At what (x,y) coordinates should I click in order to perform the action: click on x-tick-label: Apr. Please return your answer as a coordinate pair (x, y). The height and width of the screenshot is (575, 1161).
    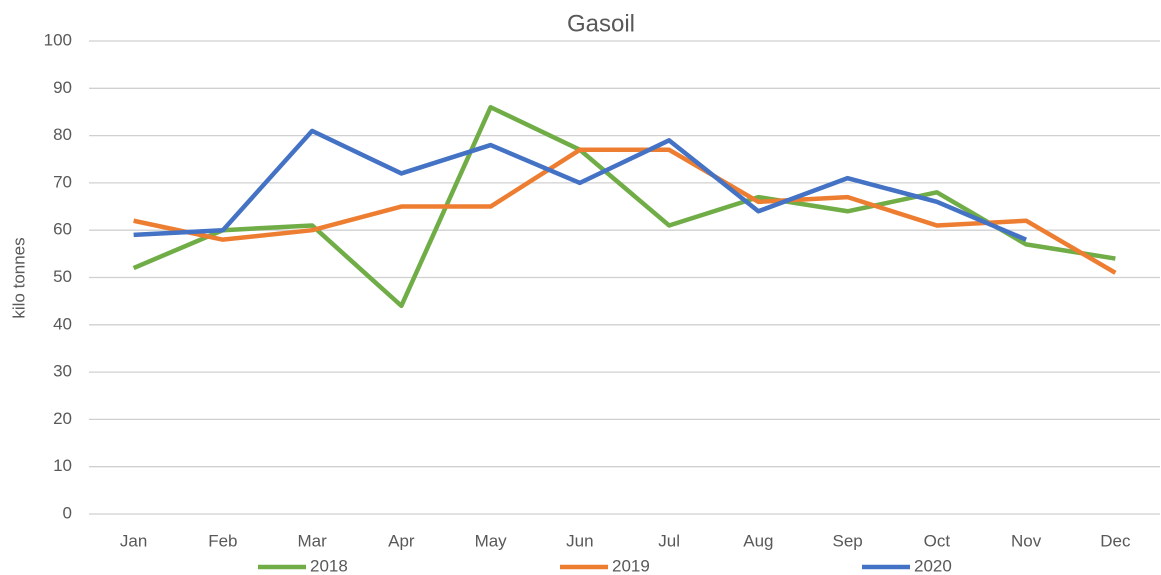
    Looking at the image, I should click on (401, 540).